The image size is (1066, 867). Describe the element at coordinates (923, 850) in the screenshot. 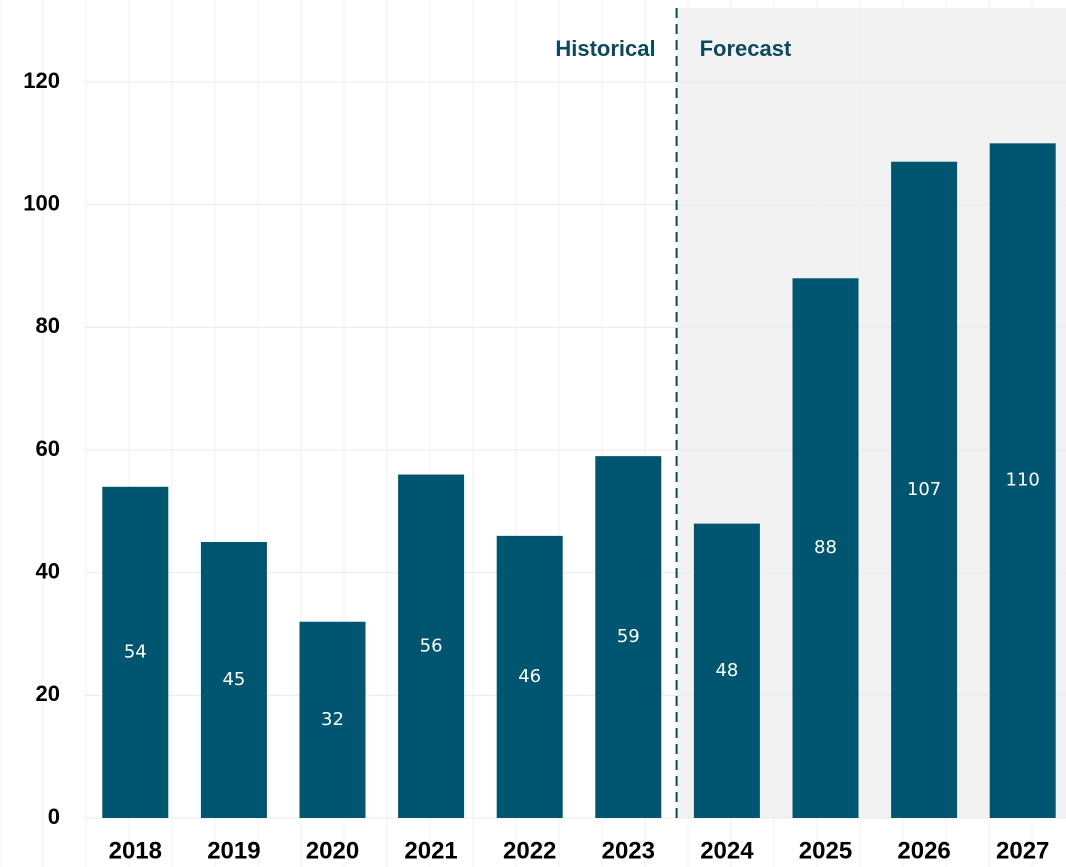

I see `x-tick-label: 2026` at that location.